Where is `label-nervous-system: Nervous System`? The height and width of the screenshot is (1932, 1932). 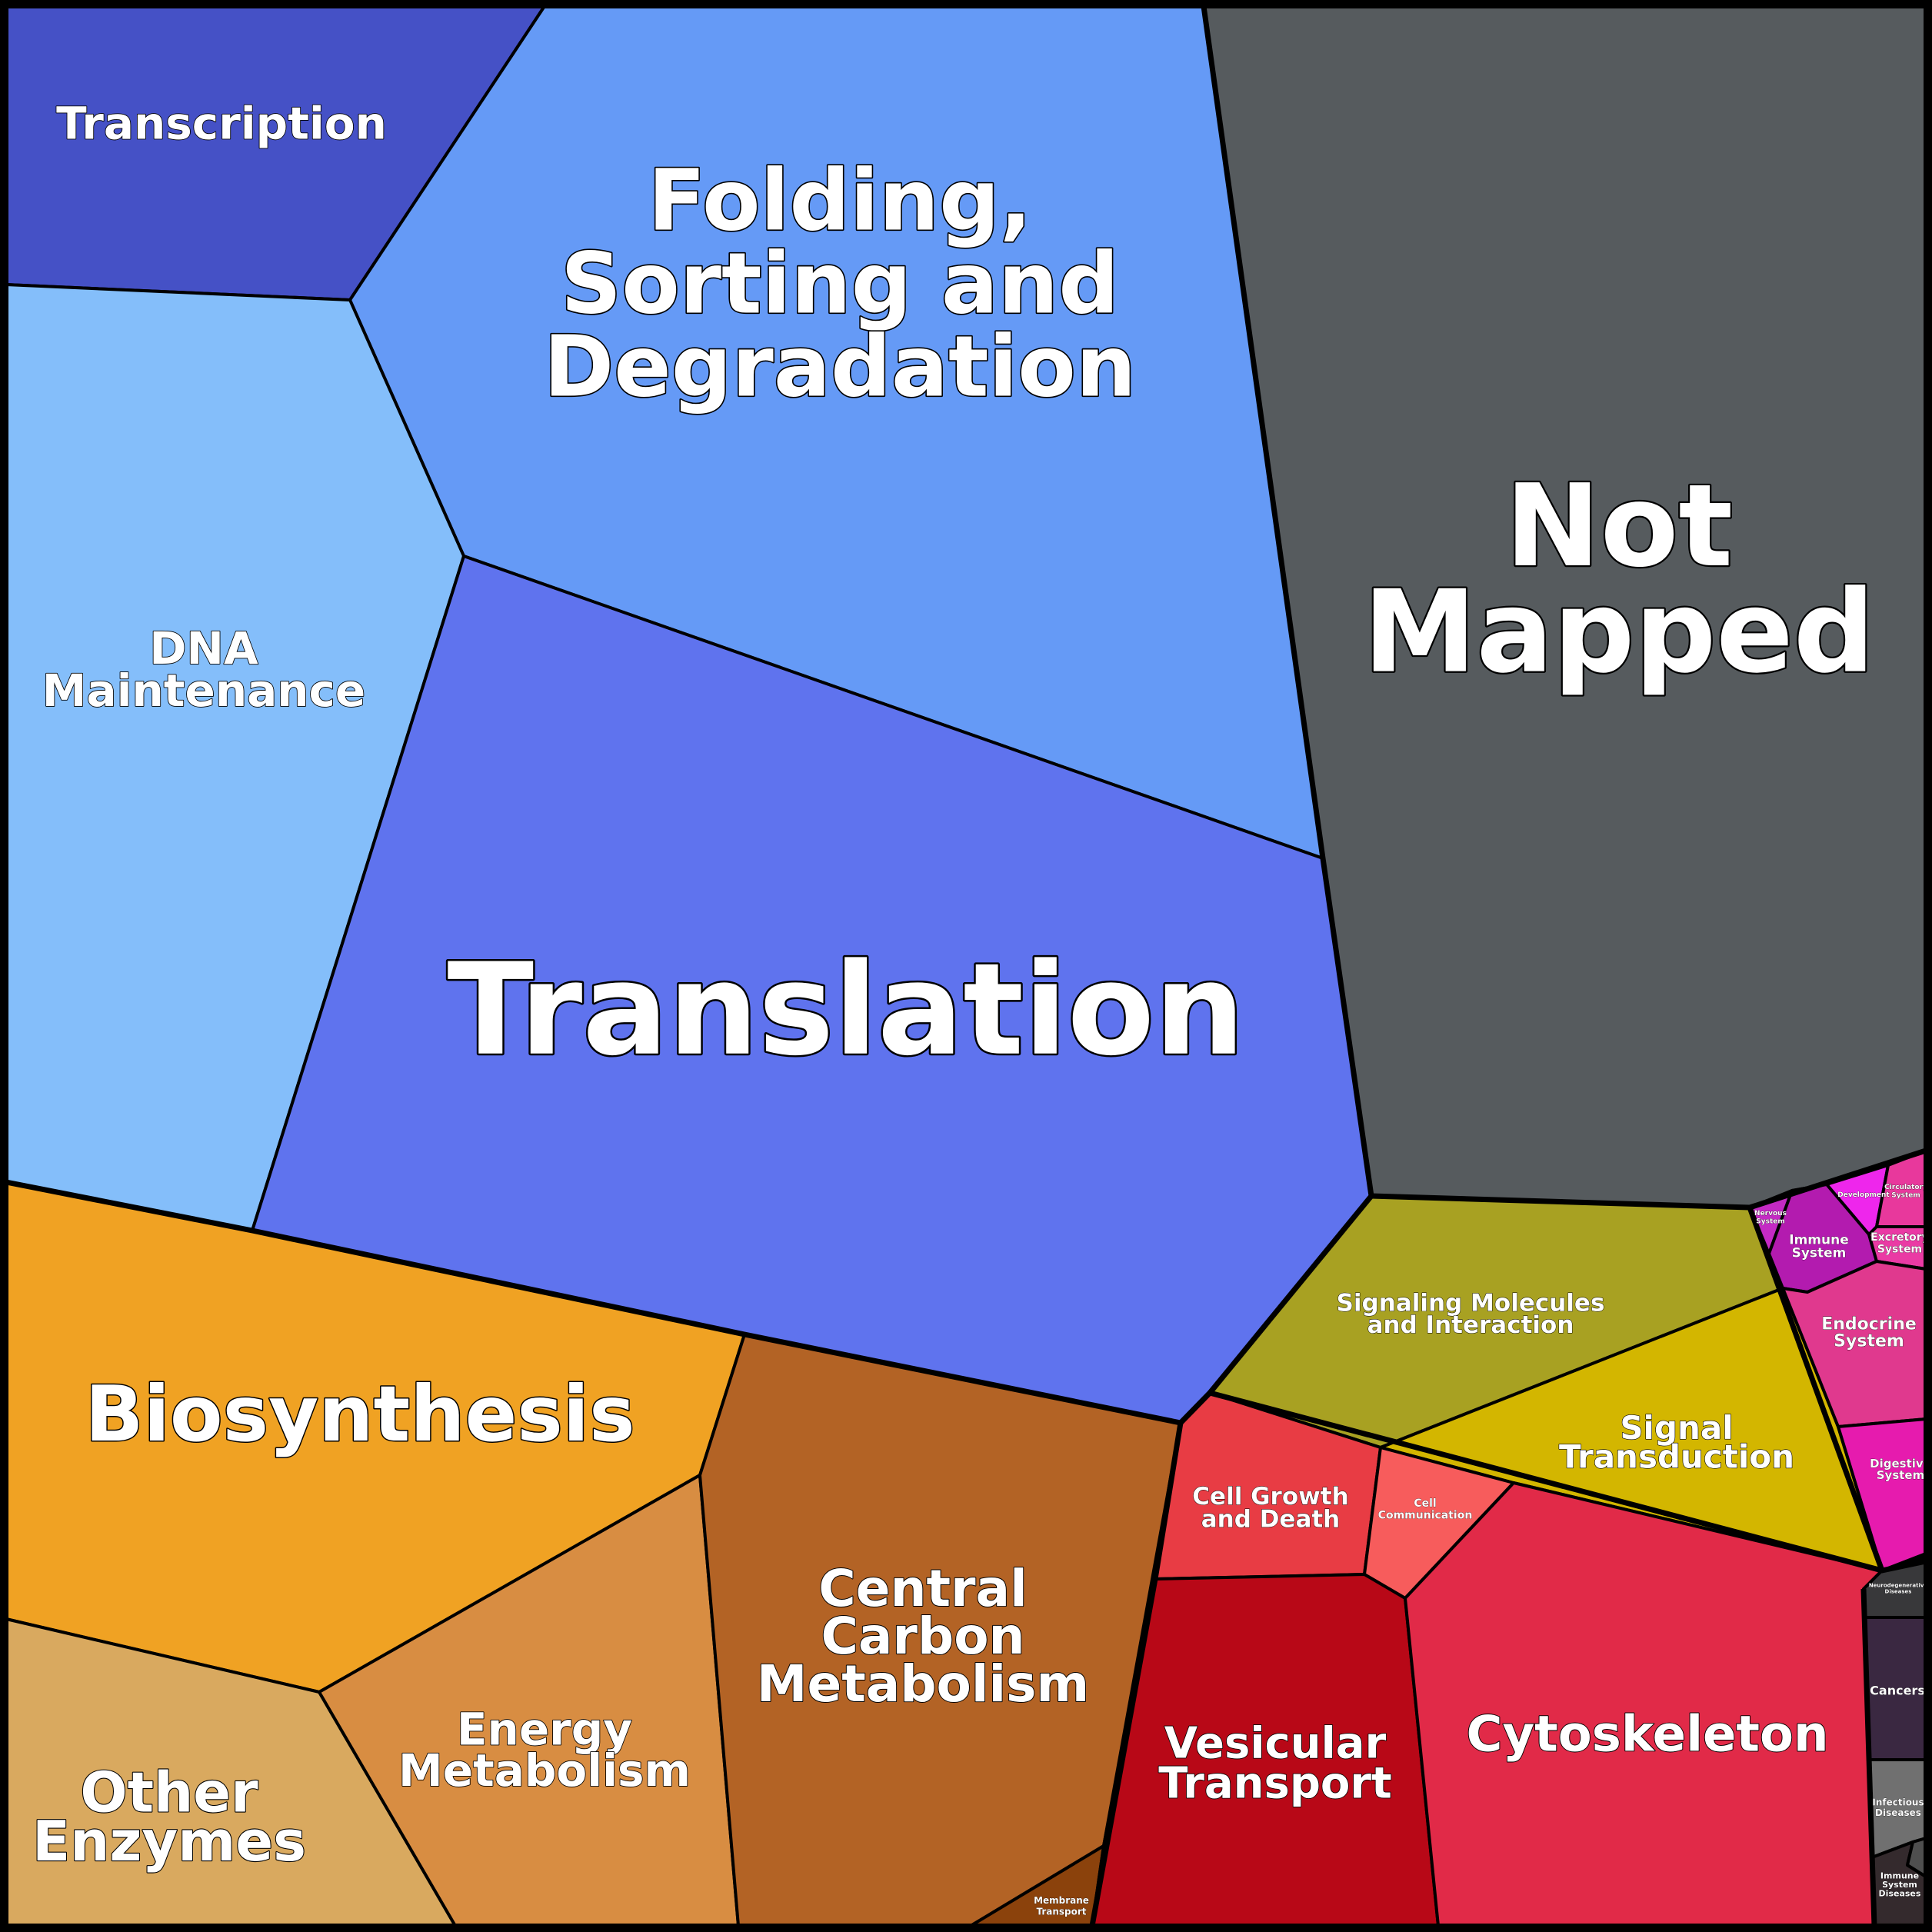
label-nervous-system: Nervous System is located at coordinates (1770, 1218).